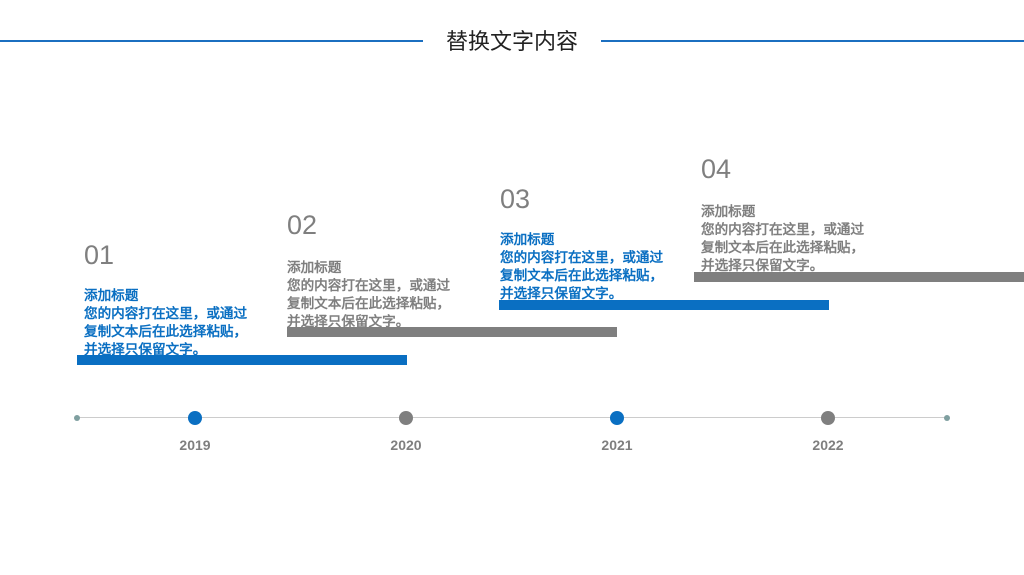 This screenshot has width=1024, height=575. What do you see at coordinates (617, 445) in the screenshot?
I see `year-label: 2021` at bounding box center [617, 445].